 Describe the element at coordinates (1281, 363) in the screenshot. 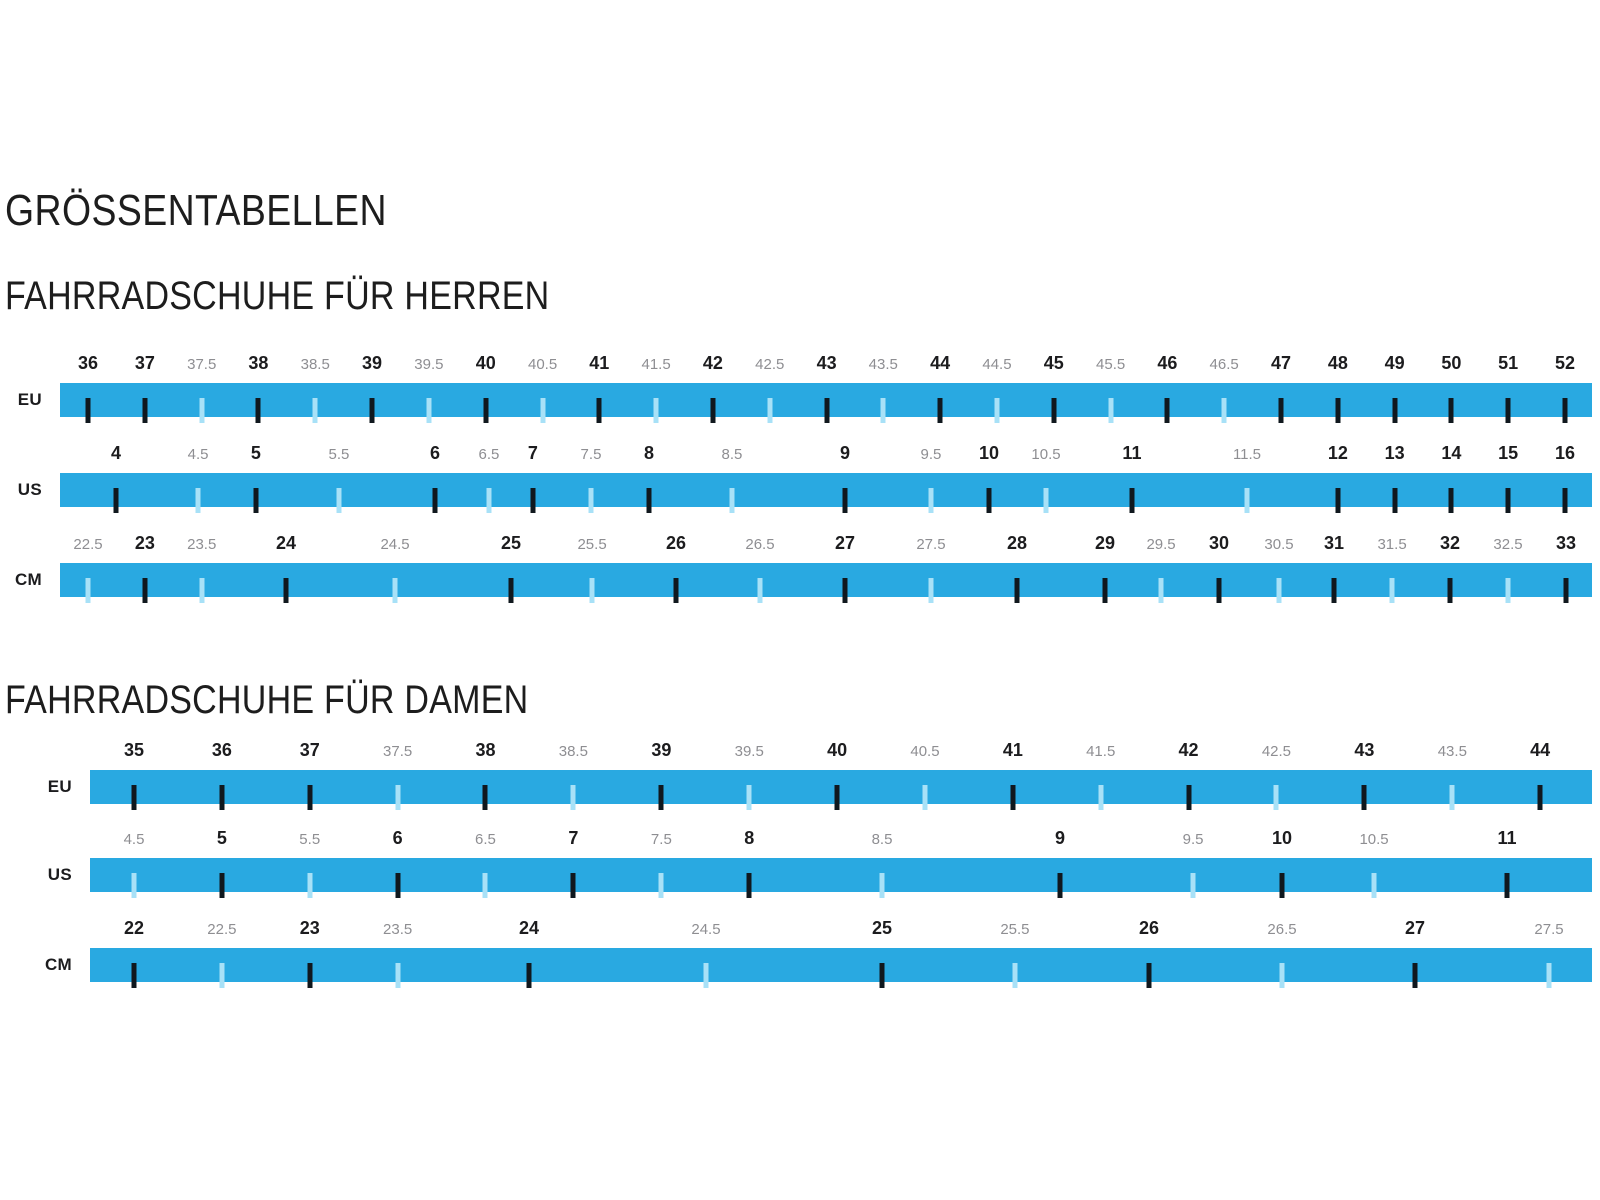

I see `size-label: 47` at that location.